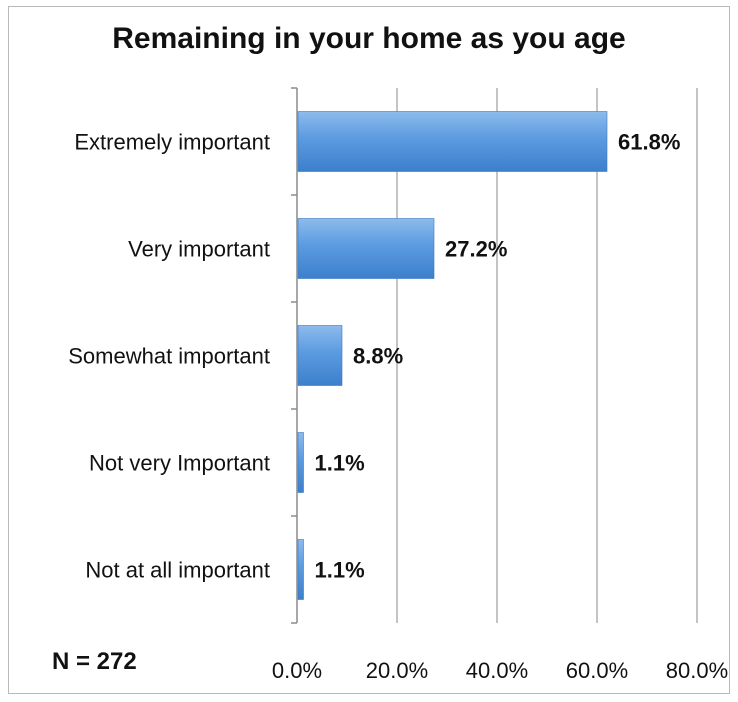 Image resolution: width=738 pixels, height=702 pixels. Describe the element at coordinates (476, 249) in the screenshot. I see `data-label: 27.2%` at that location.